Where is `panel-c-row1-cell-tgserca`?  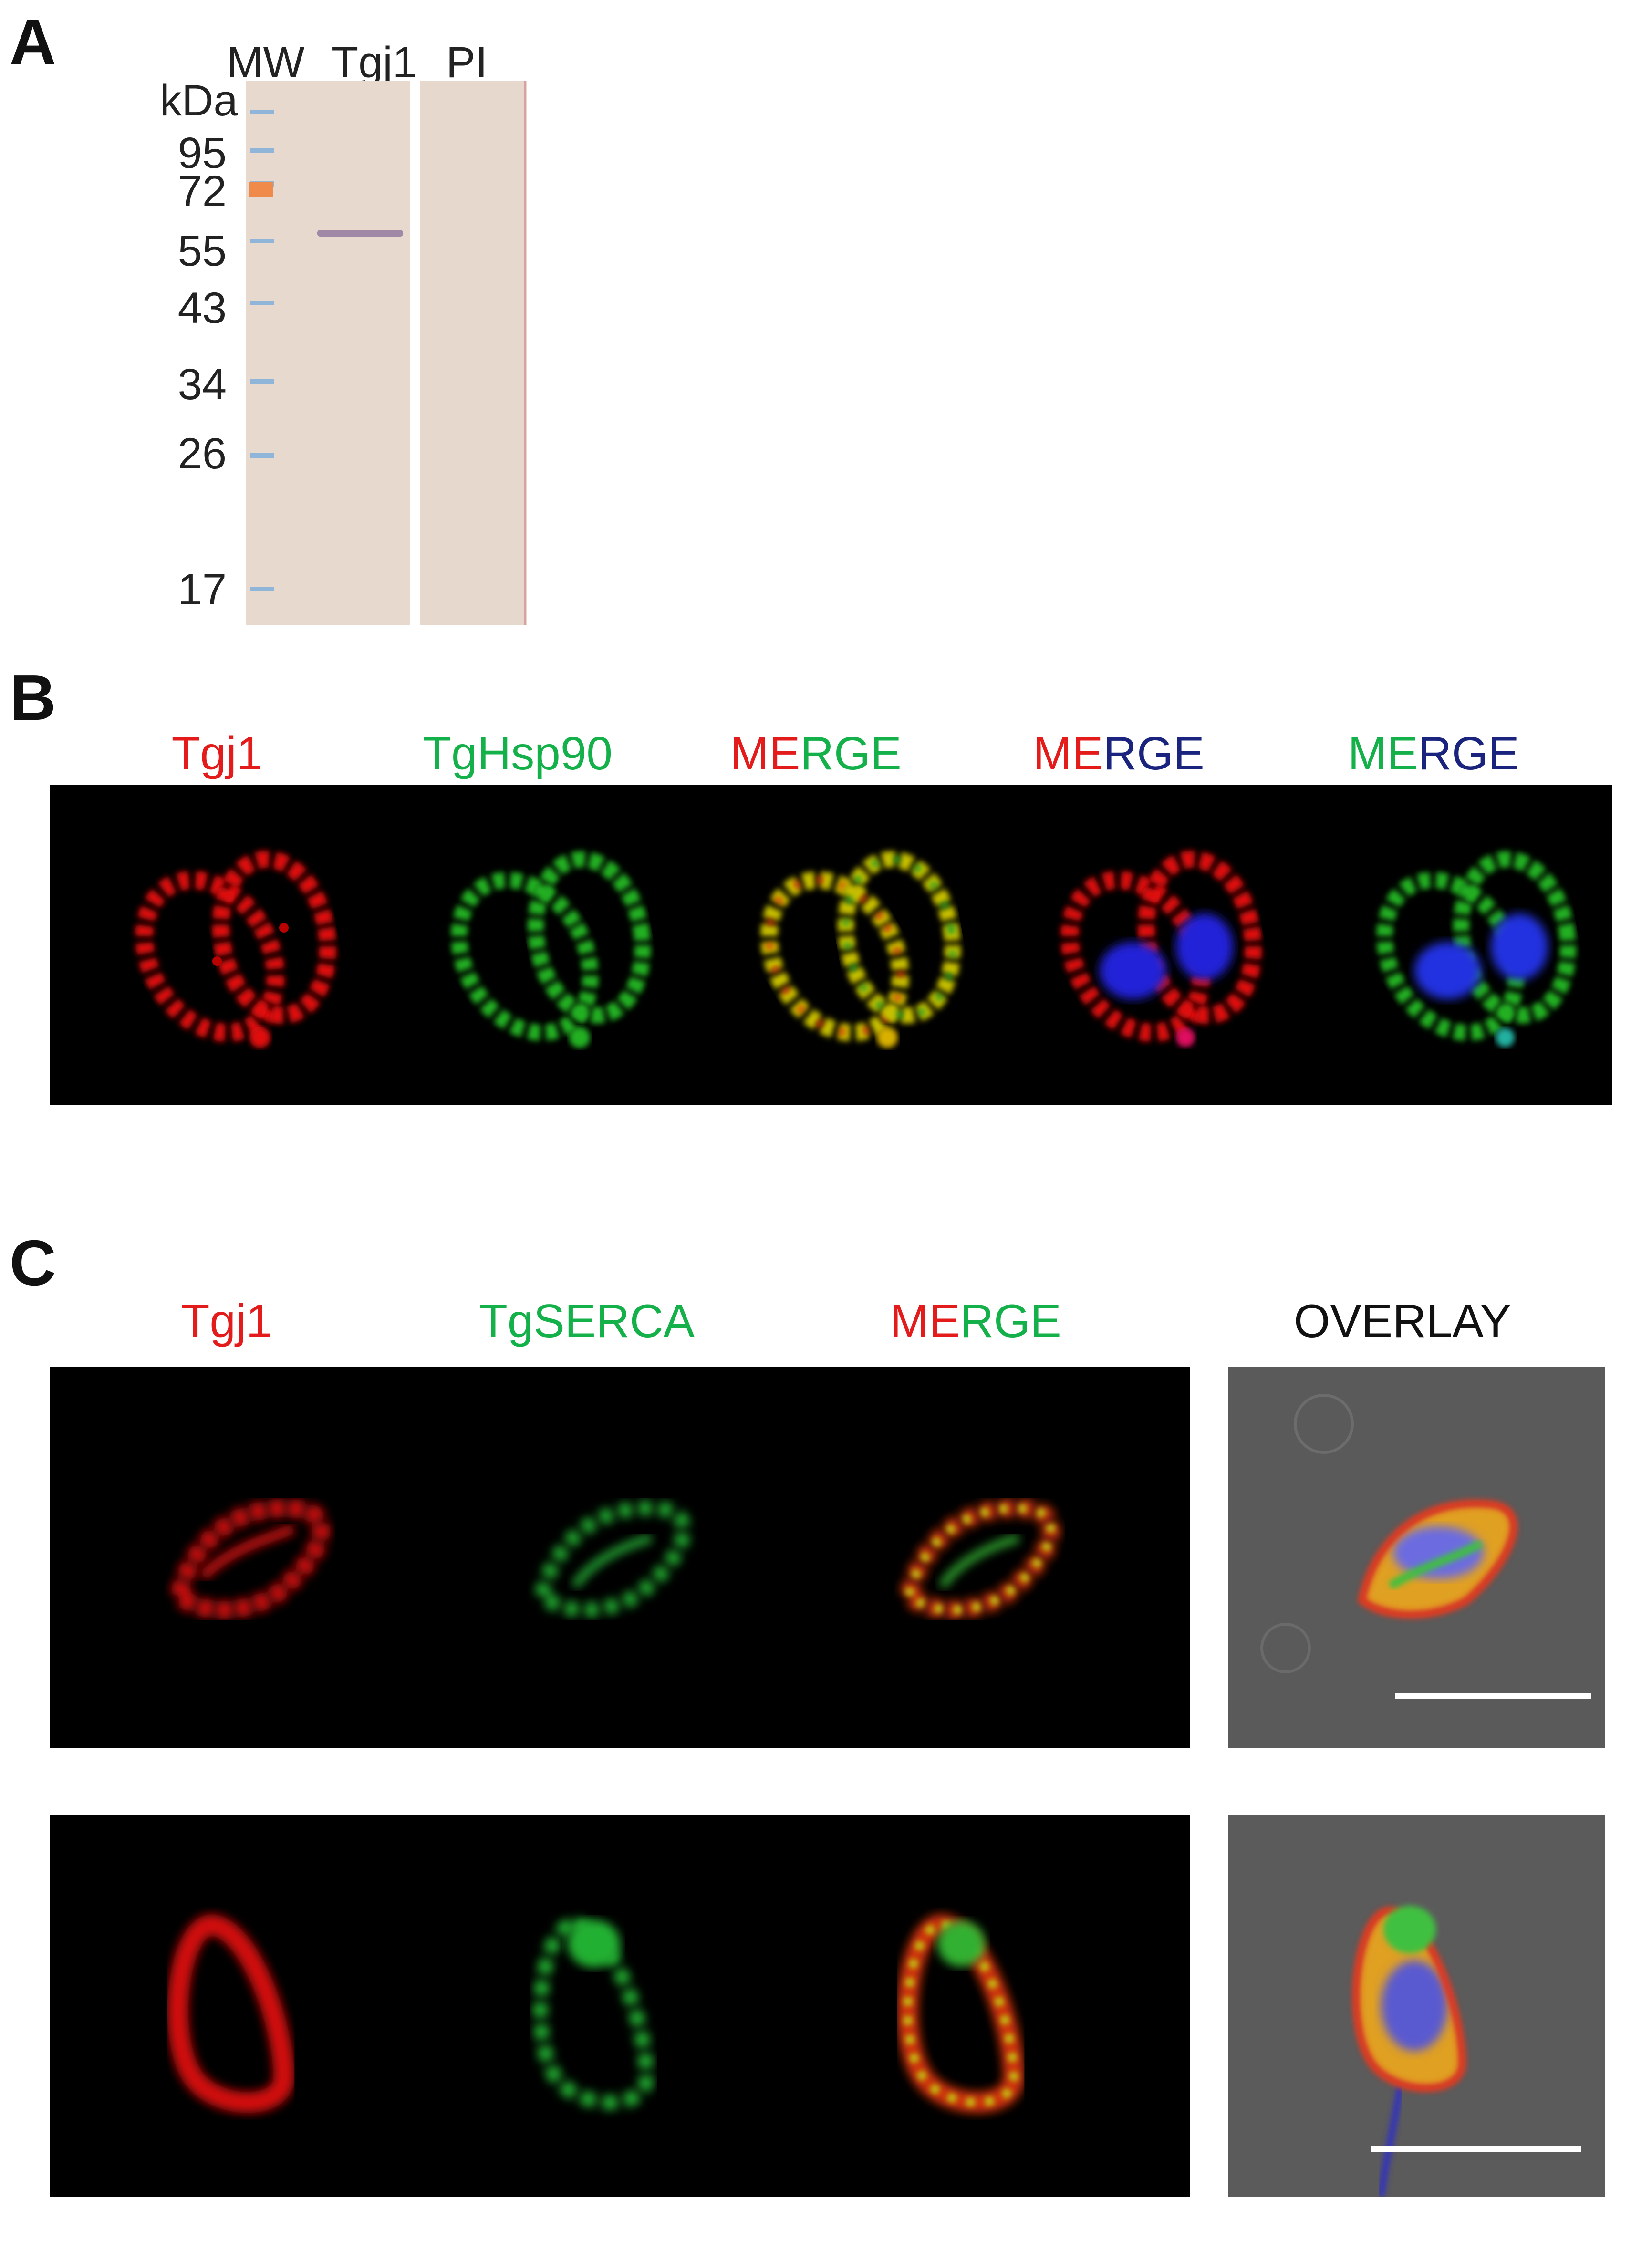
panel-c-row1-cell-tgserca is located at coordinates (612, 1559).